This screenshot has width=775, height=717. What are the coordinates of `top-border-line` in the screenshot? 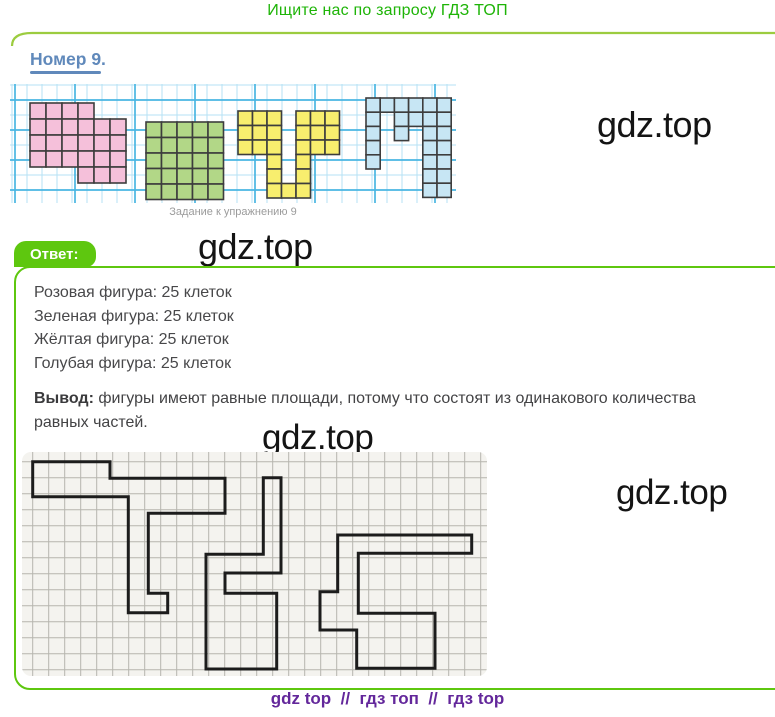 It's located at (392, 39).